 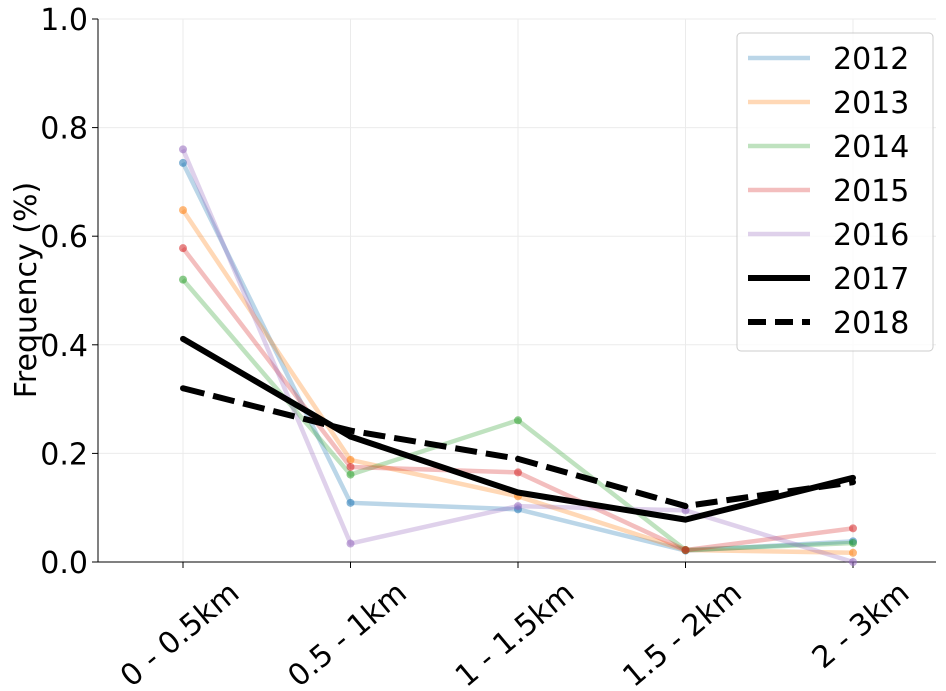 I want to click on legend-label-2015: 2015, so click(x=871, y=191).